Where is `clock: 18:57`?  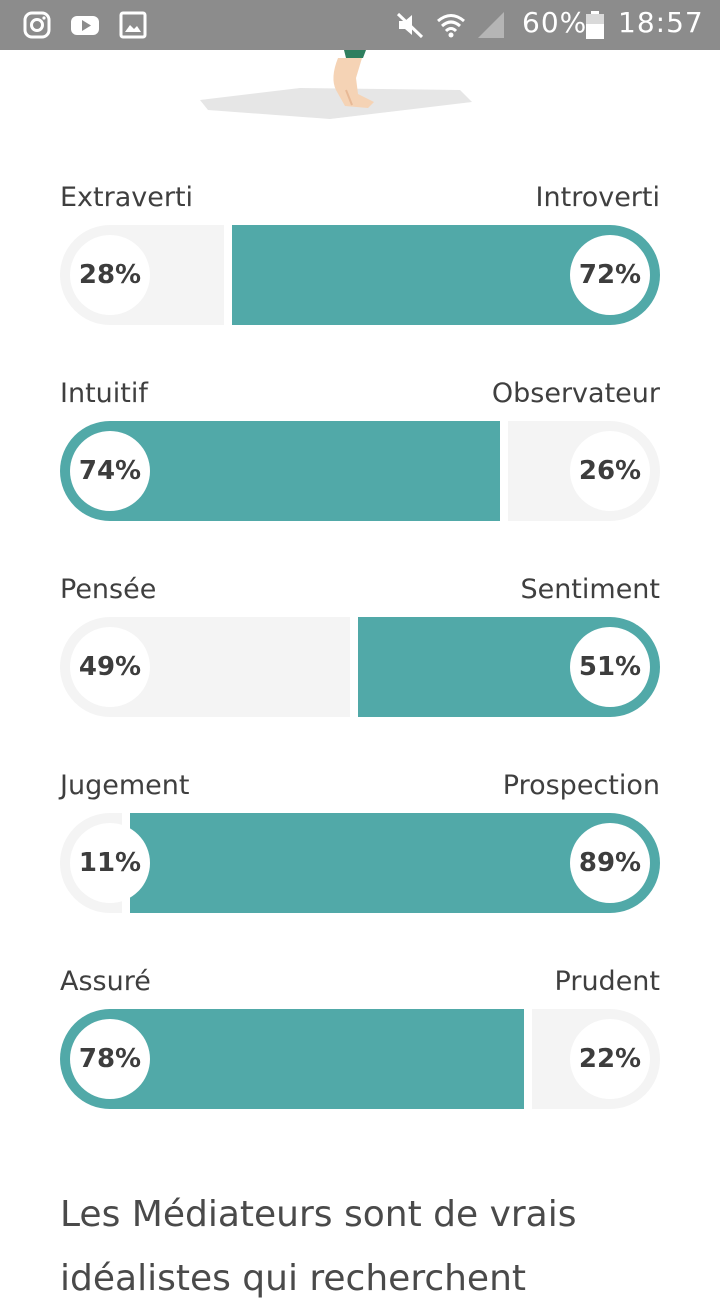
clock: 18:57 is located at coordinates (661, 22).